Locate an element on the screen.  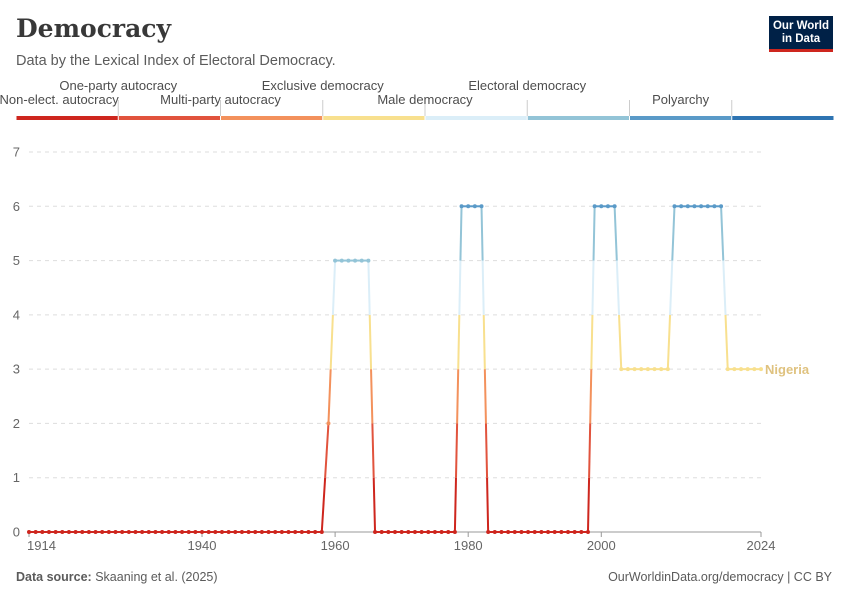
series-label: Nigeria is located at coordinates (787, 369).